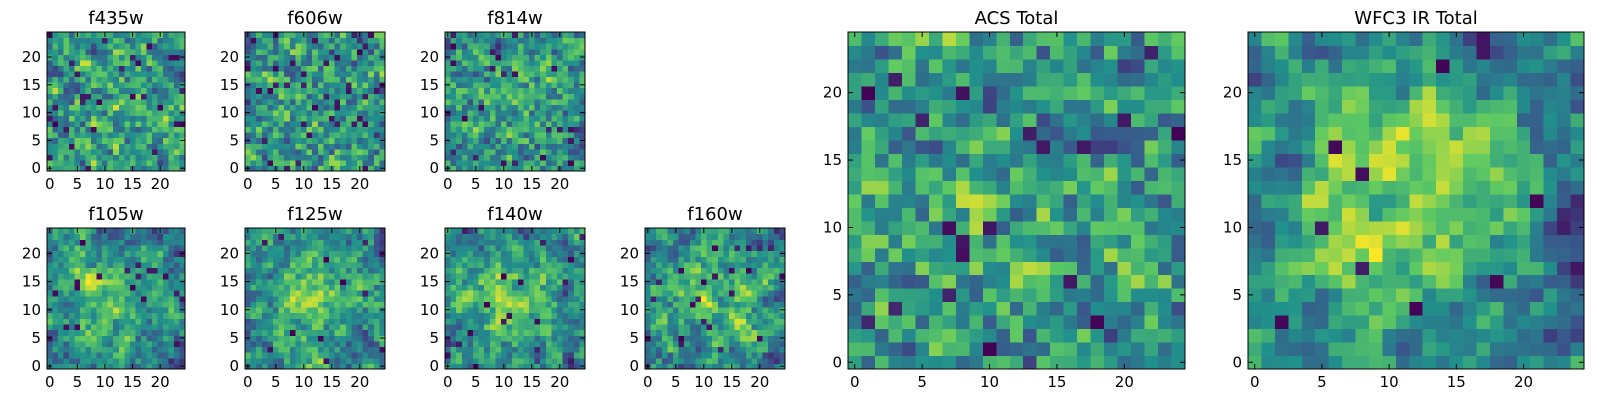 The width and height of the screenshot is (1600, 400). Describe the element at coordinates (315, 299) in the screenshot. I see `heatmap-cells` at that location.